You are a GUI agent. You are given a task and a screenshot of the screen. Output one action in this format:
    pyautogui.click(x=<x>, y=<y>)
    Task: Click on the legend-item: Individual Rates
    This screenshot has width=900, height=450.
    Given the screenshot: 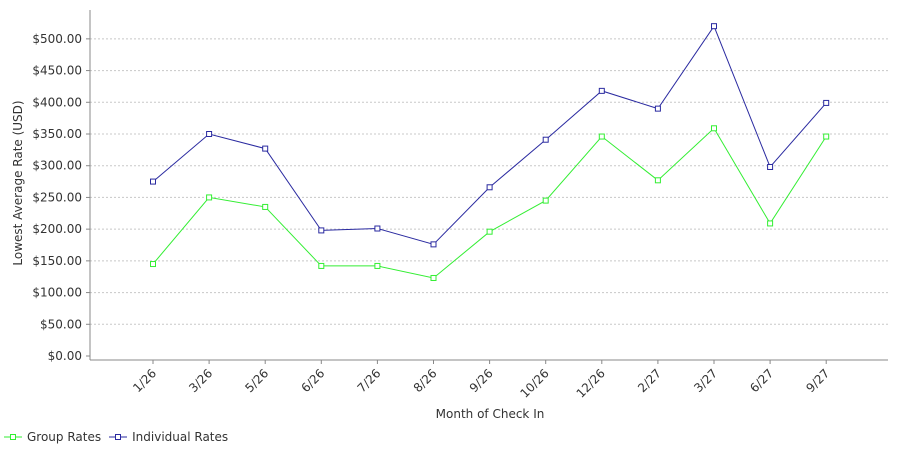 What is the action you would take?
    pyautogui.click(x=168, y=437)
    